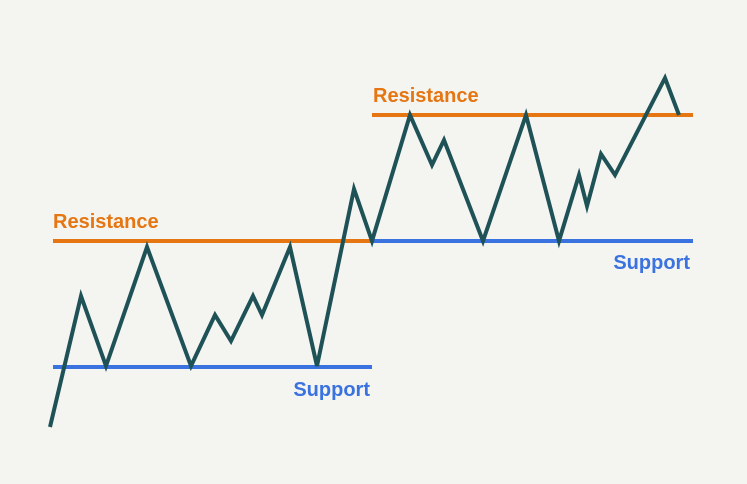 The height and width of the screenshot is (484, 747). I want to click on left-resistance-label: Resistance, so click(106, 222).